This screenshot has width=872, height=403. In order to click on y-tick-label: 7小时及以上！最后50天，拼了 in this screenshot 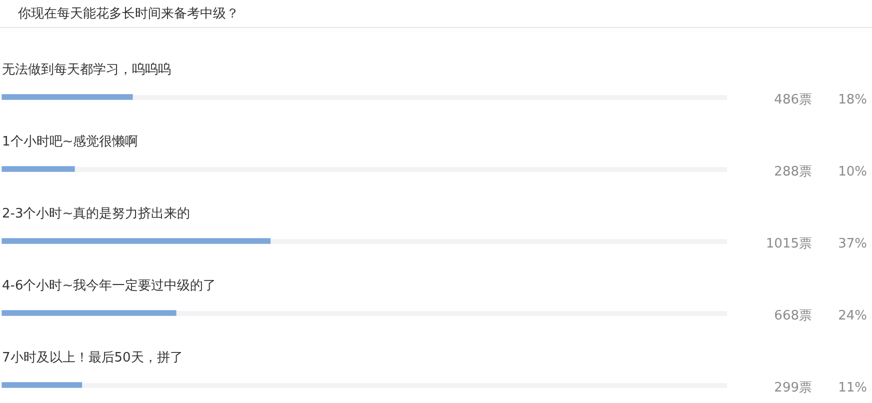, I will do `click(92, 358)`.